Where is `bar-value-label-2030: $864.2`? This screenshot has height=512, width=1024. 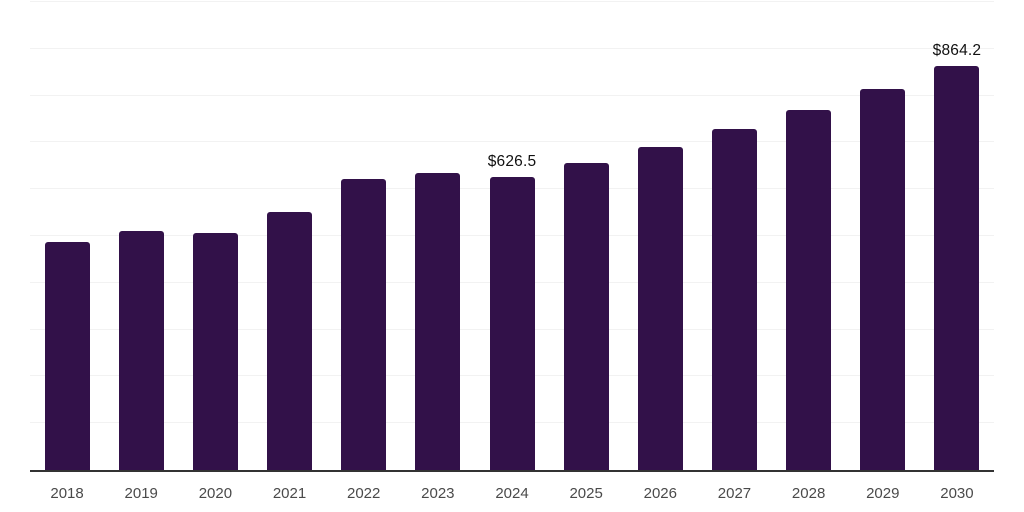 bar-value-label-2030: $864.2 is located at coordinates (957, 50).